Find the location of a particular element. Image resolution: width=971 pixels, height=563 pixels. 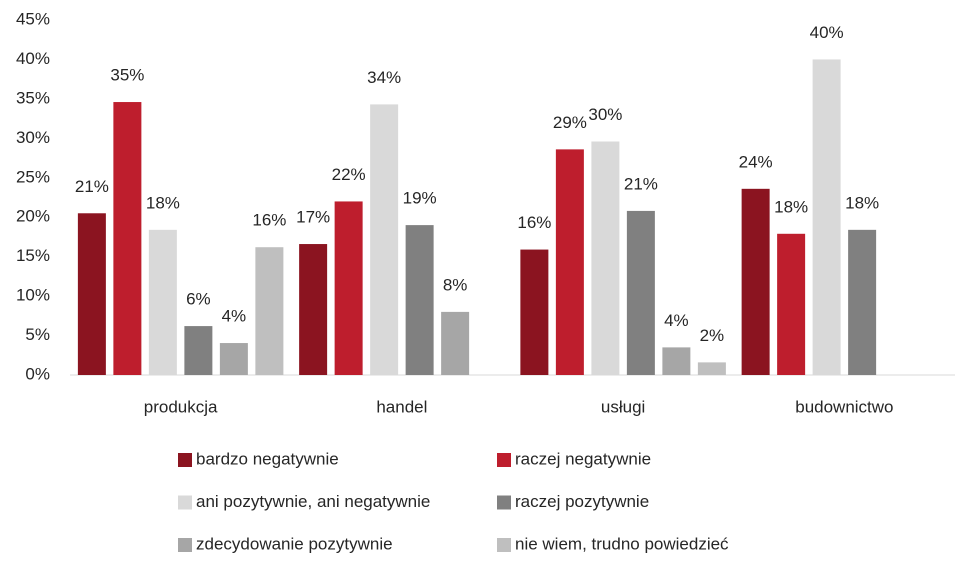

data-label: 40% is located at coordinates (827, 32).